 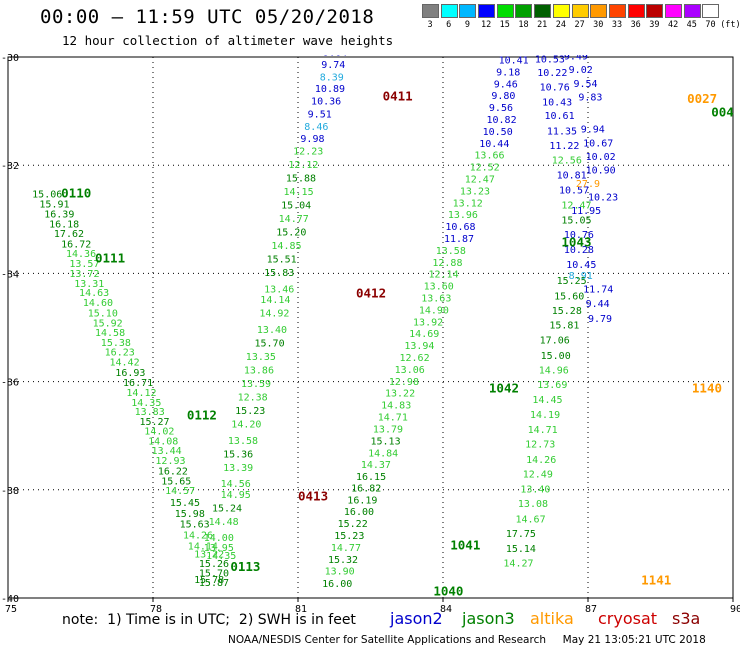 What do you see at coordinates (552, 385) in the screenshot?
I see `wave-height-value: 13.69` at bounding box center [552, 385].